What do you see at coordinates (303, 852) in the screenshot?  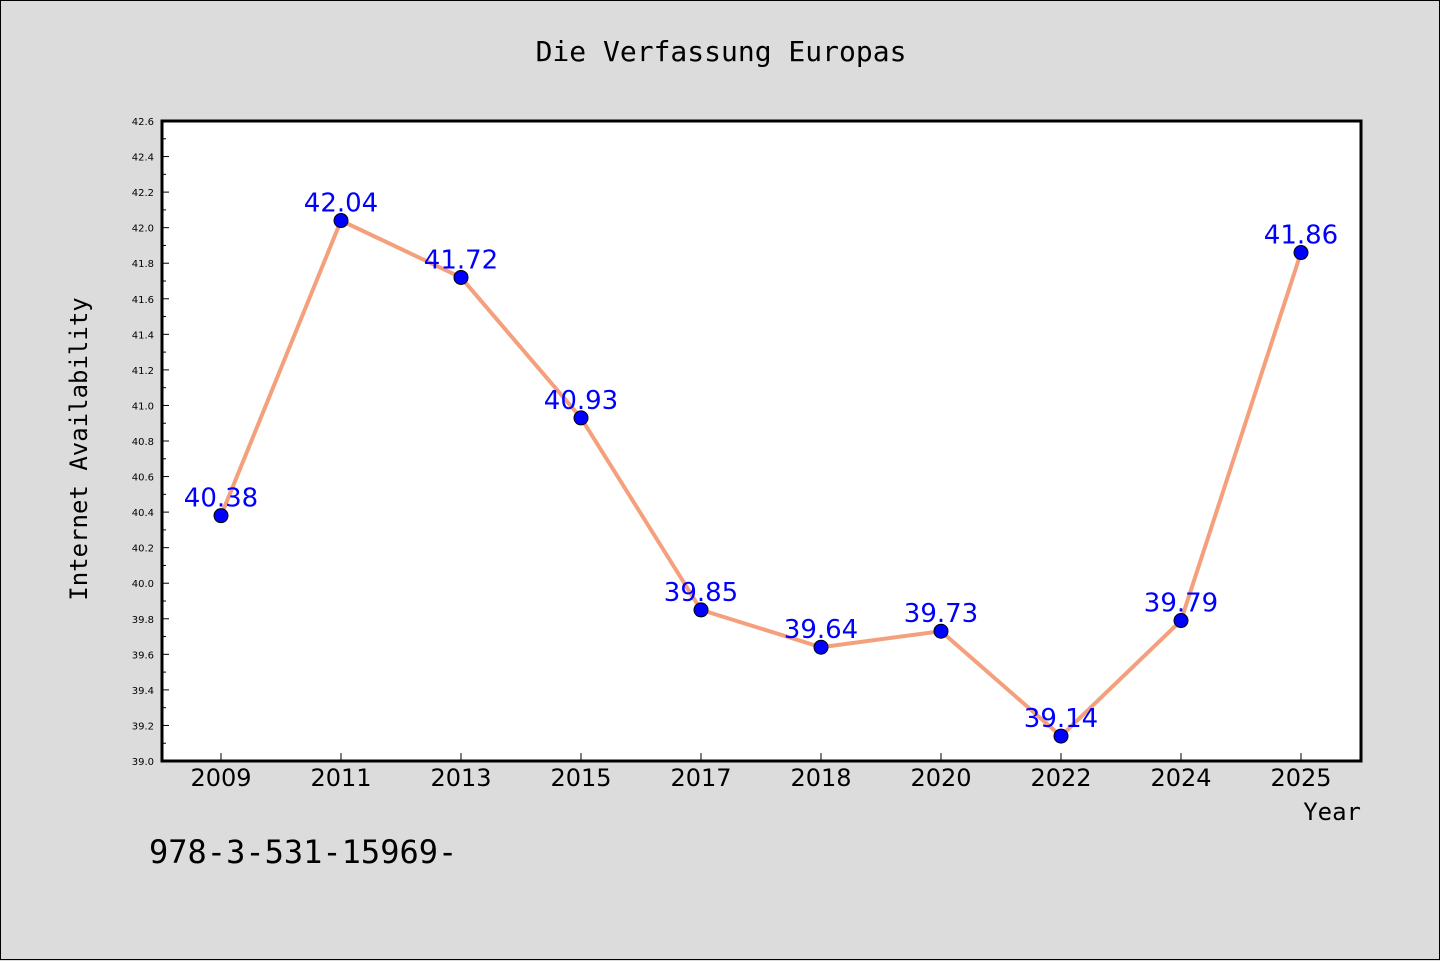 I see `footer-isbn: 978-3-531-15969-` at bounding box center [303, 852].